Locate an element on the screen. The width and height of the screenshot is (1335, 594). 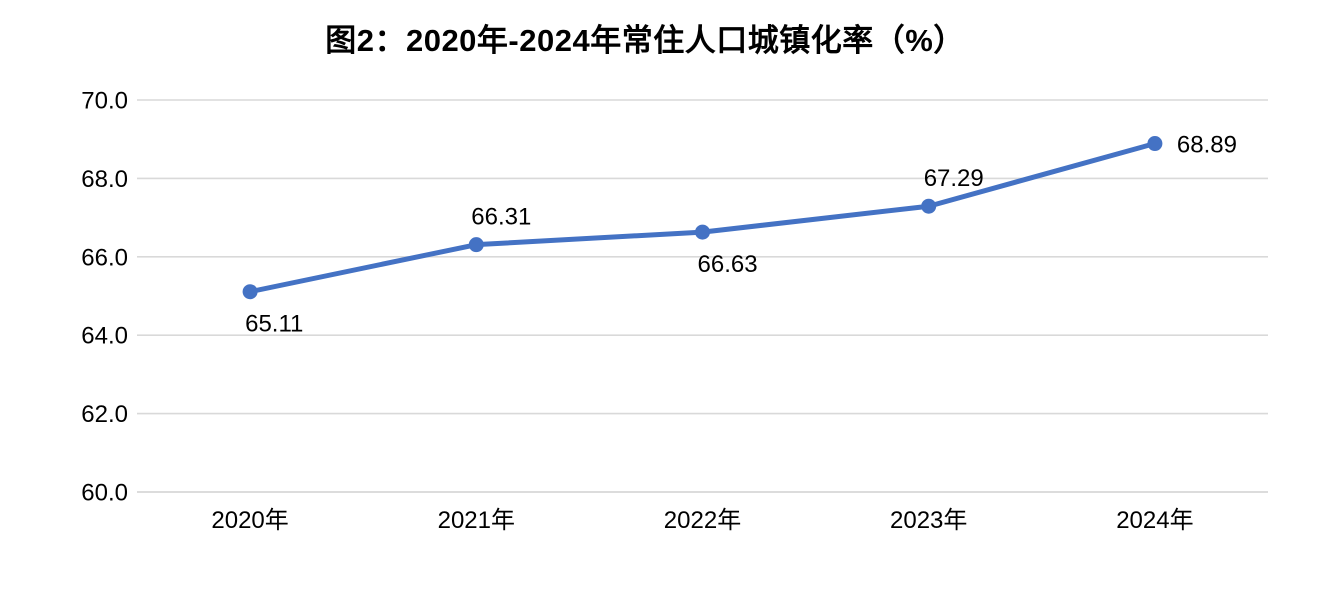
data-label: 68.89 is located at coordinates (1207, 145).